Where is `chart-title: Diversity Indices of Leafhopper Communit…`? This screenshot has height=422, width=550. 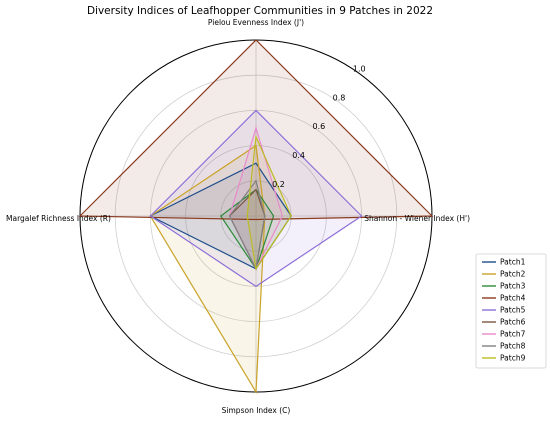
chart-title: Diversity Indices of Leafhopper Communit… is located at coordinates (260, 11).